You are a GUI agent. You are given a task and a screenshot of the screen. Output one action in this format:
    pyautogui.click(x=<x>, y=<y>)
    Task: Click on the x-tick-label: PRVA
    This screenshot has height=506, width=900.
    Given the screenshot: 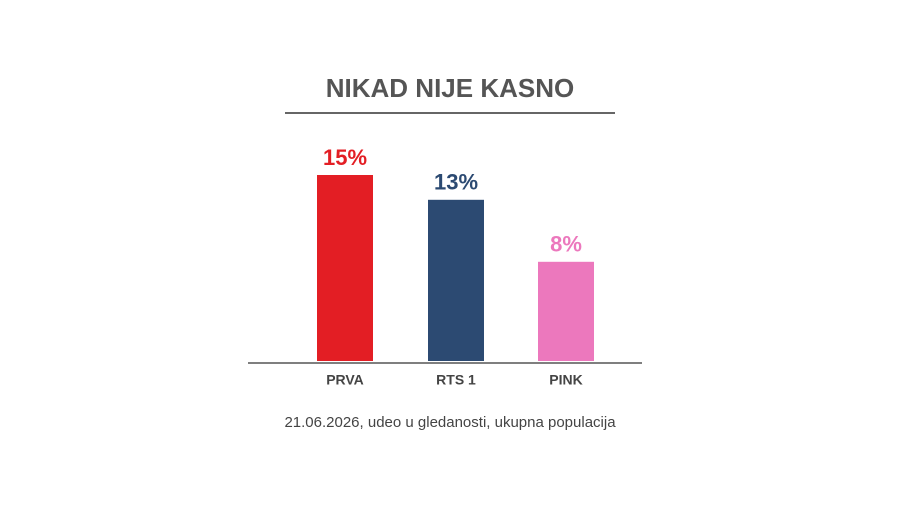 What is the action you would take?
    pyautogui.click(x=345, y=380)
    